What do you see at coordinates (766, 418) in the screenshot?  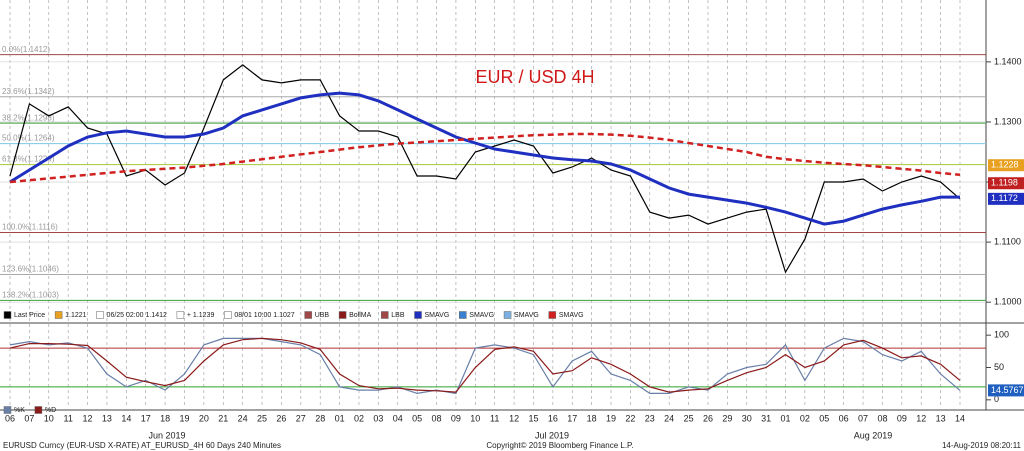 I see `x-tick-label: 31` at bounding box center [766, 418].